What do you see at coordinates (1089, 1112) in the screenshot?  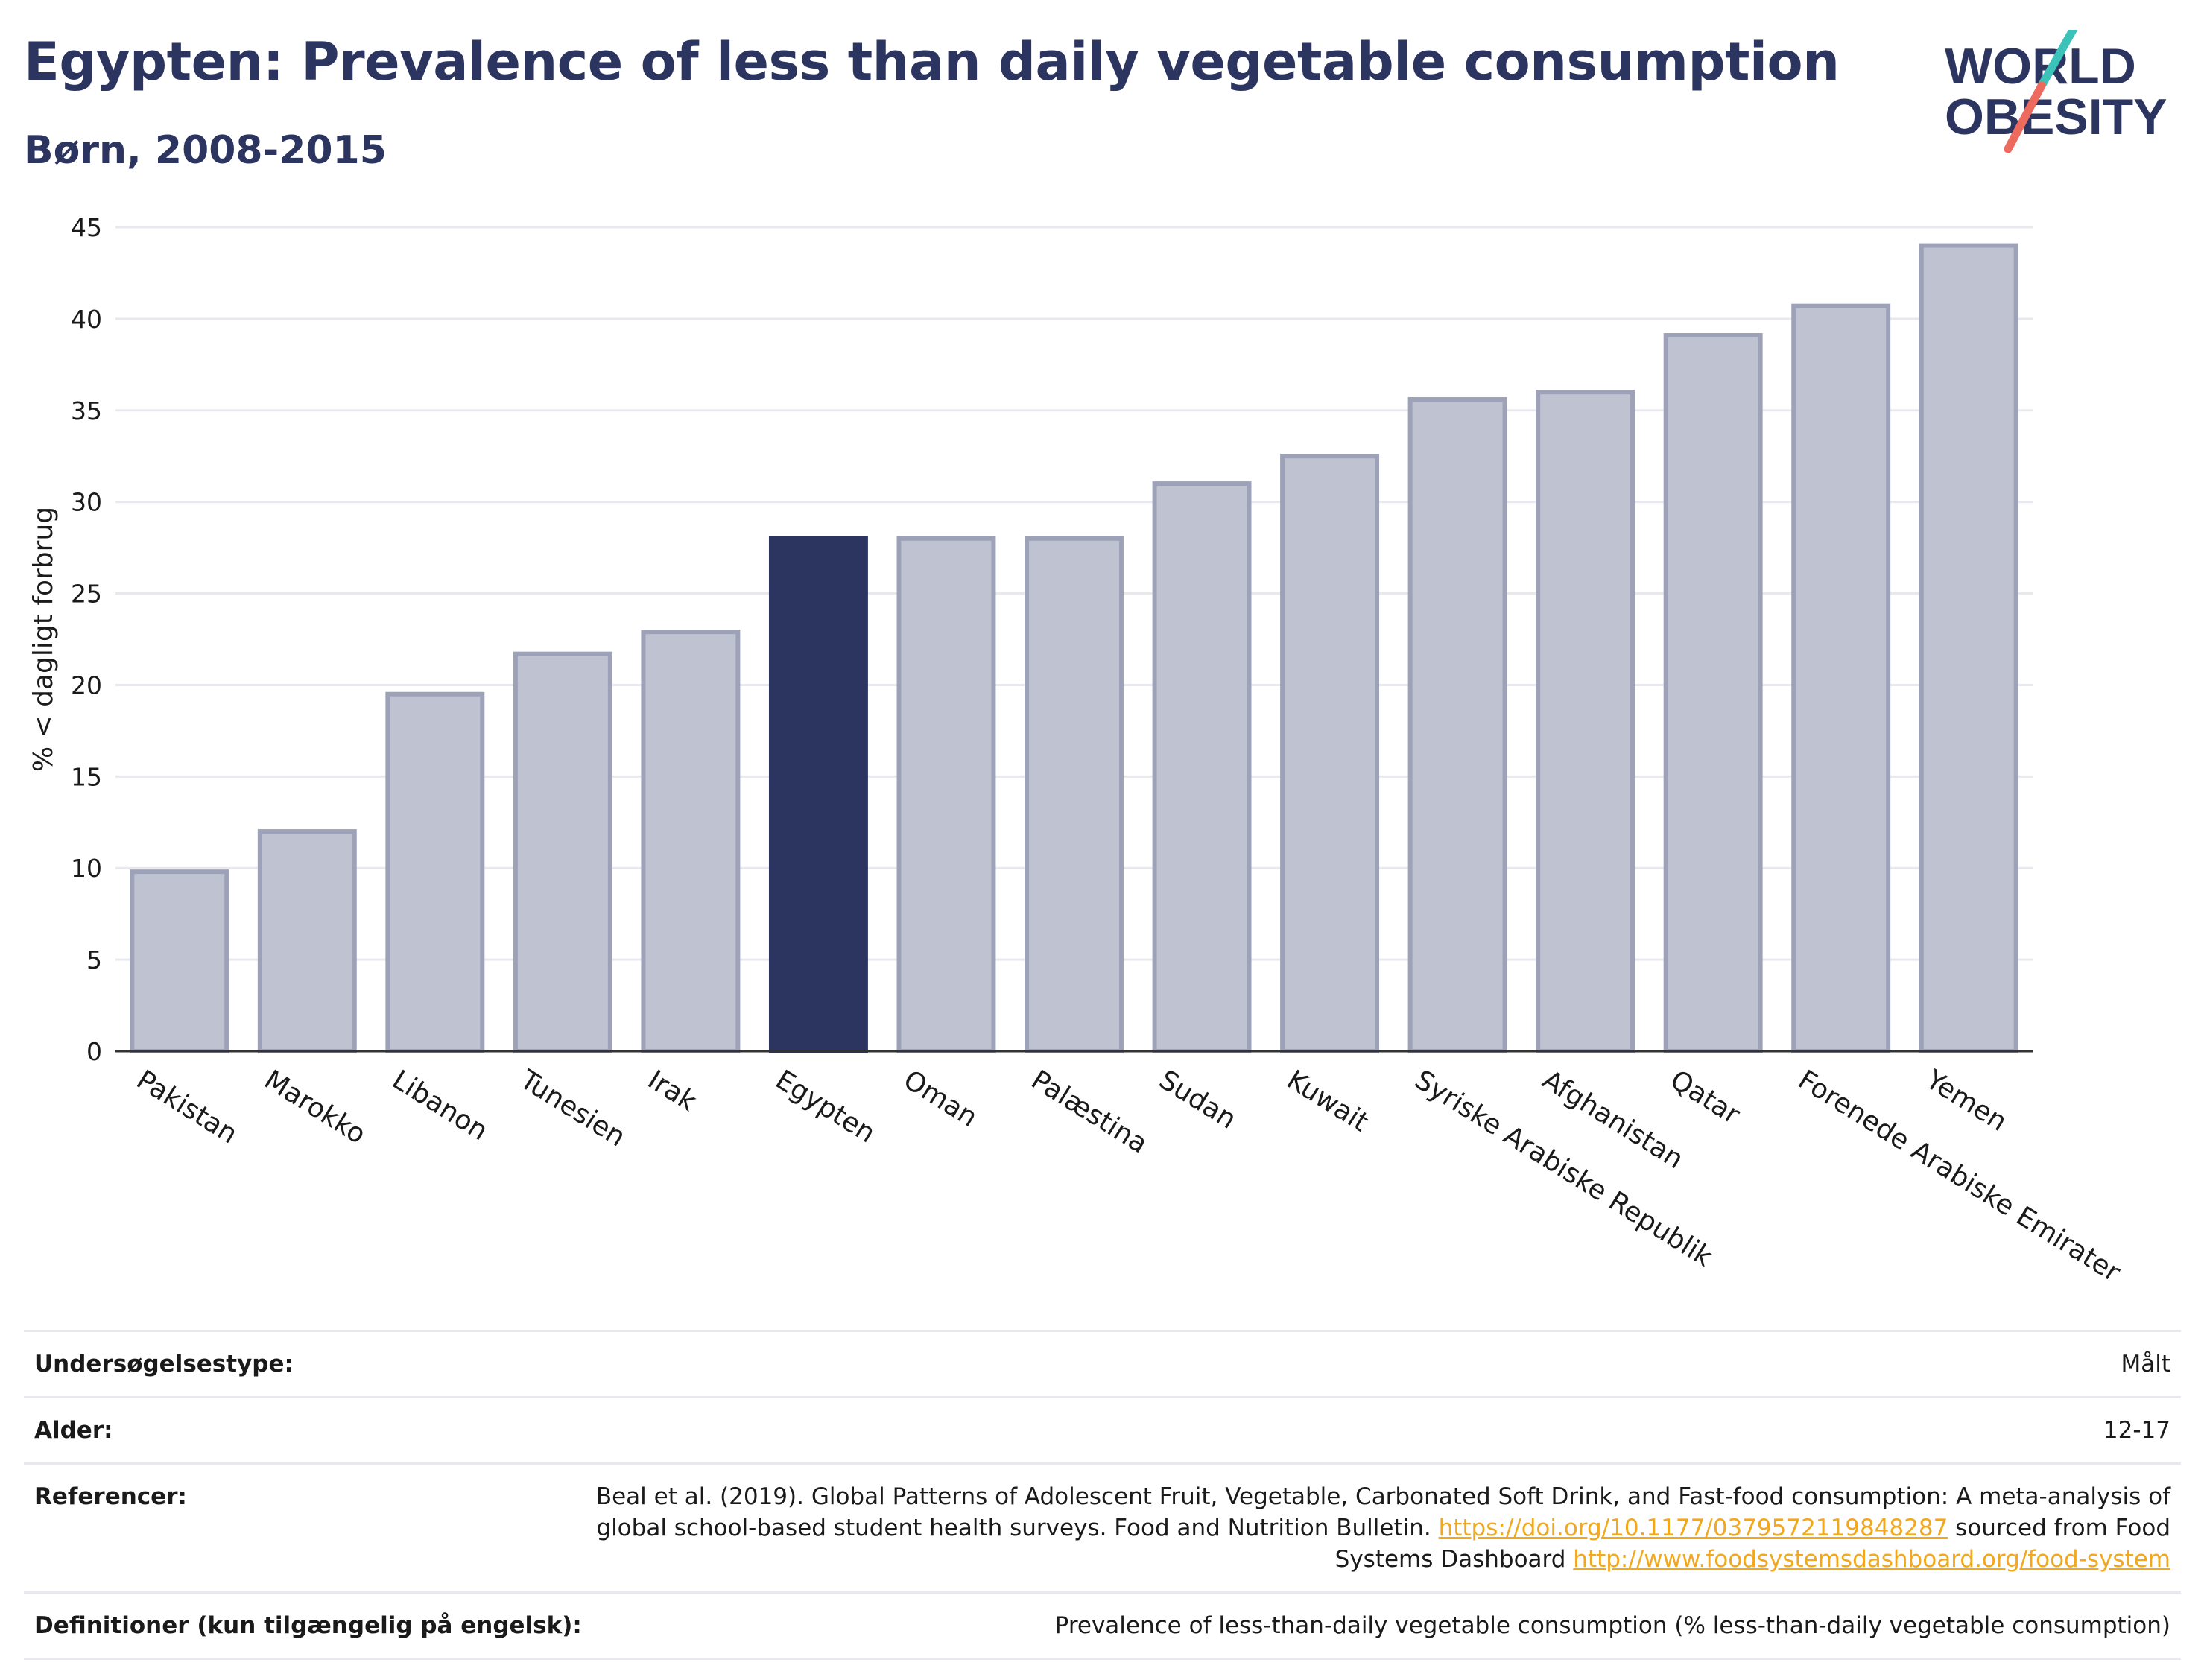 I see `x-tick-label: Palæstina` at bounding box center [1089, 1112].